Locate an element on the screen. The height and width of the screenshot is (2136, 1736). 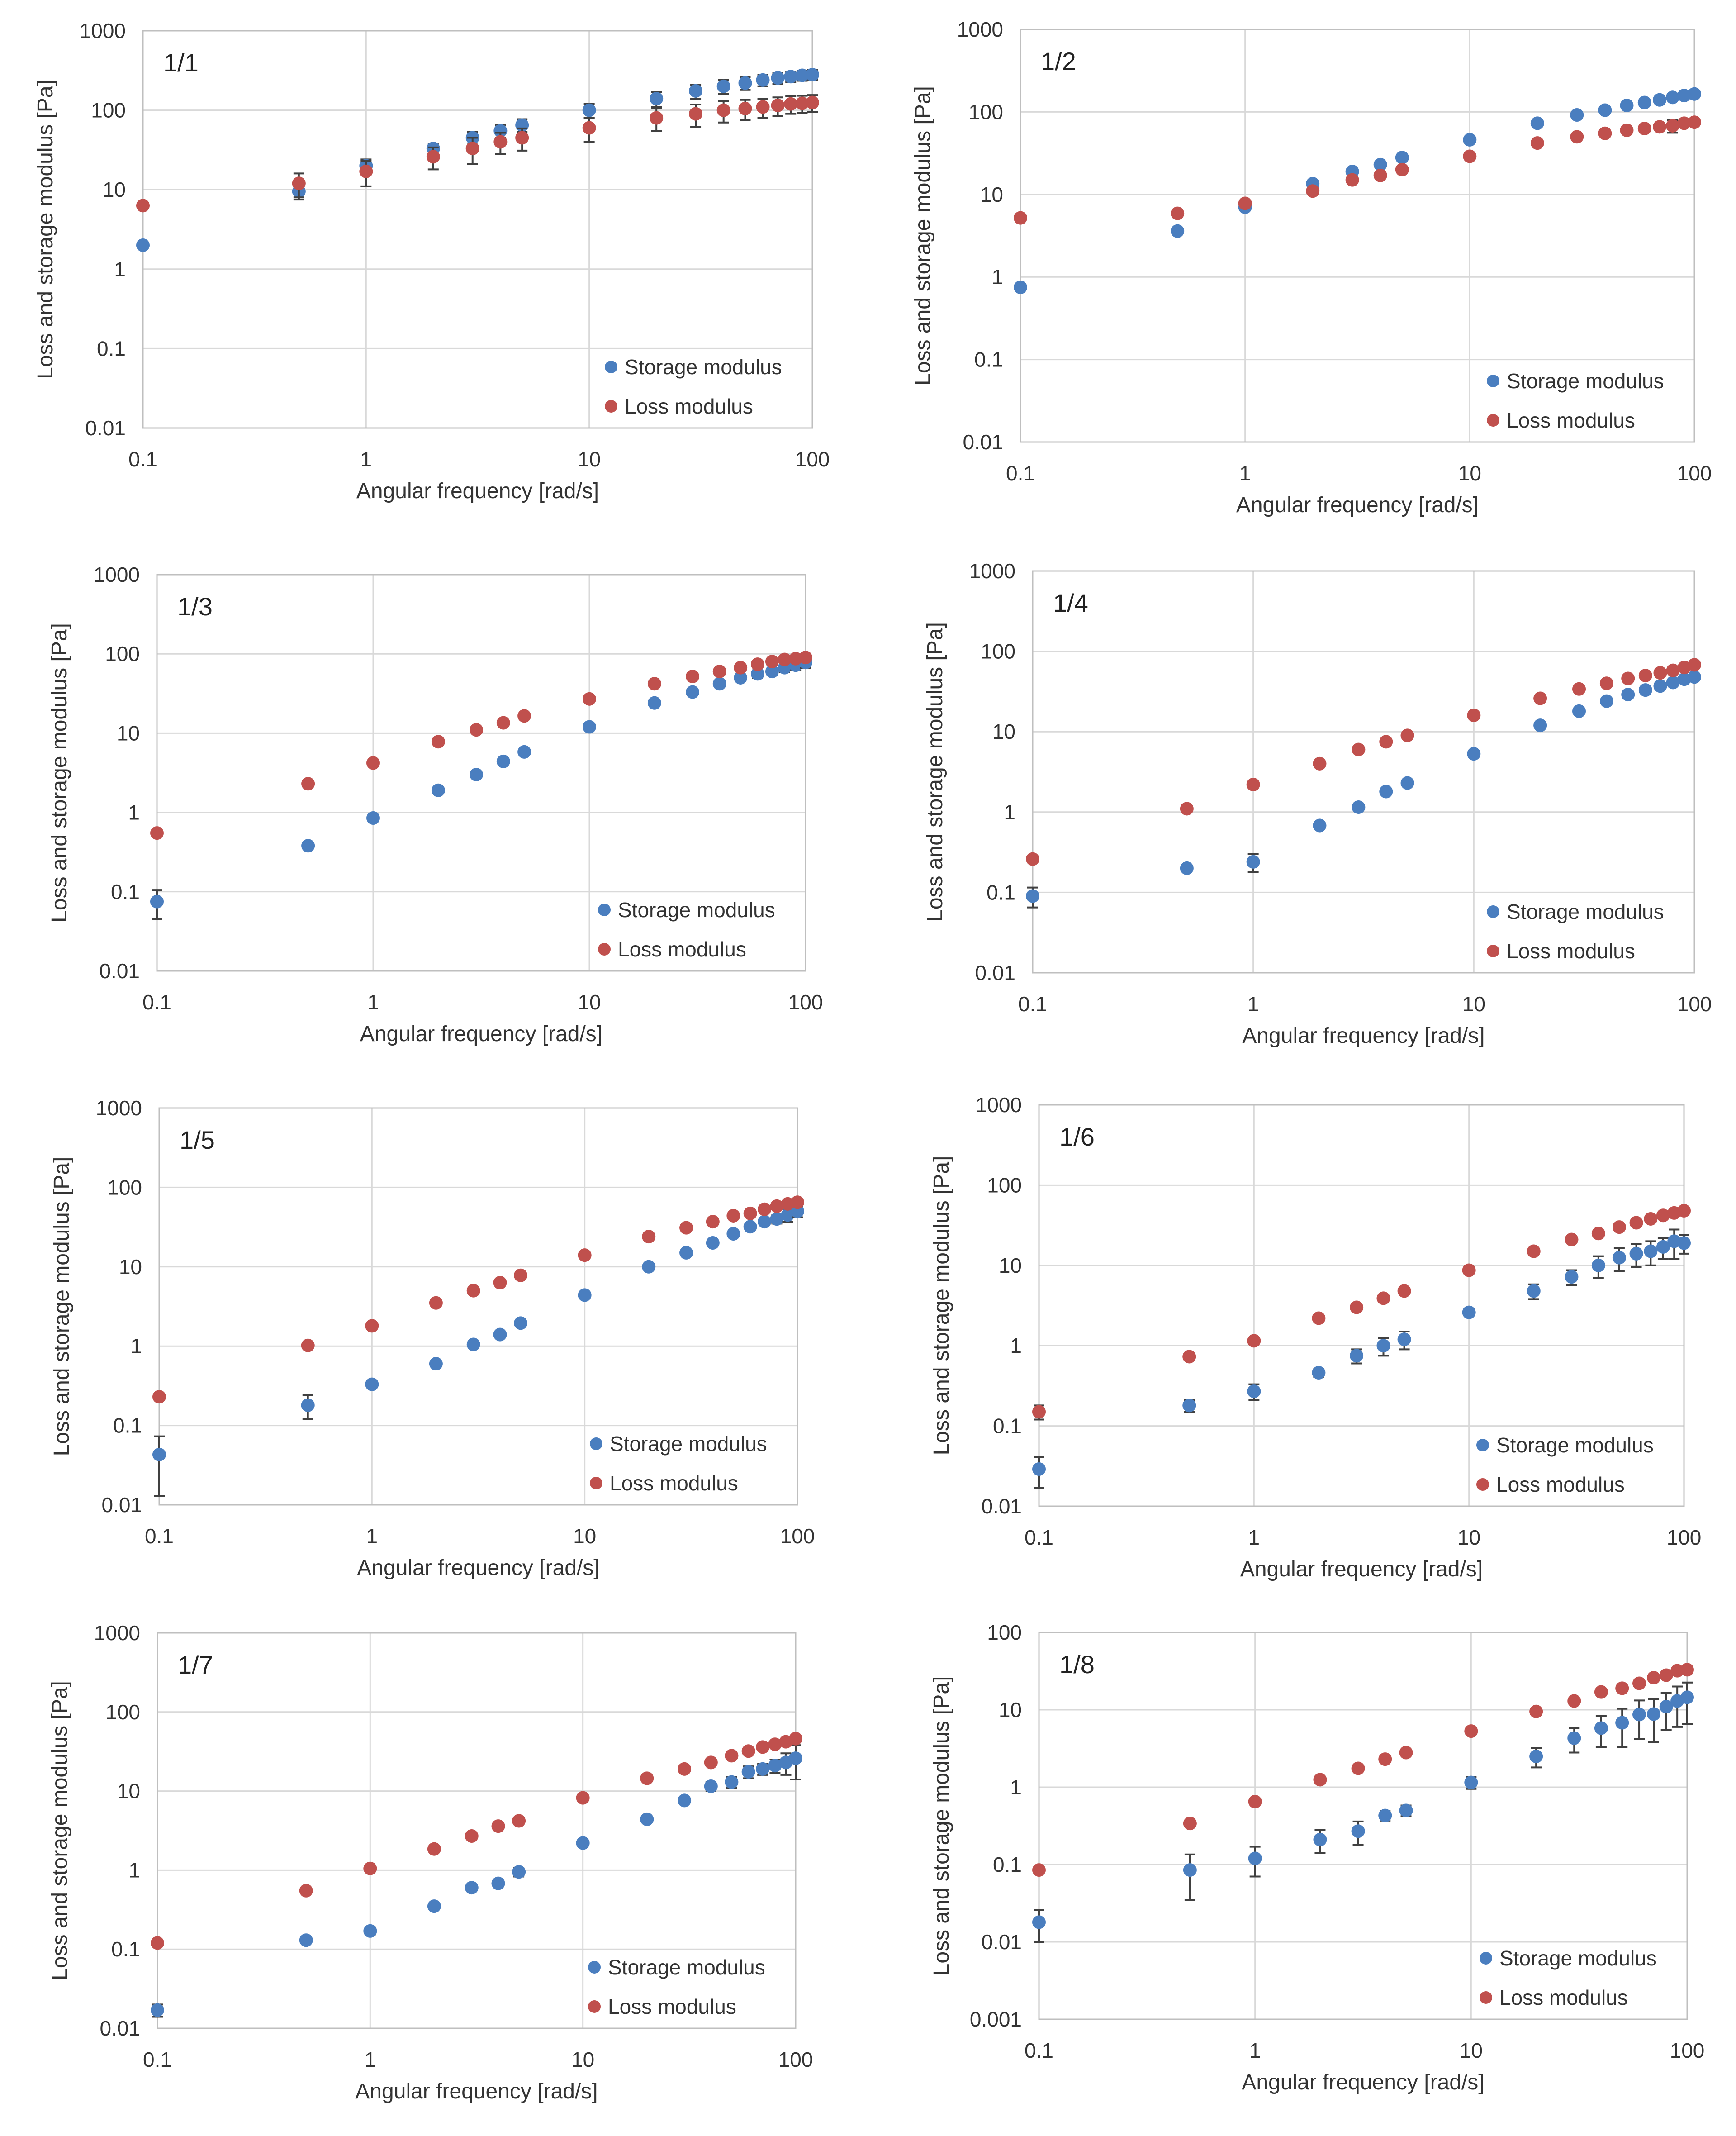
y-tick-label: 10 is located at coordinates (991, 194).